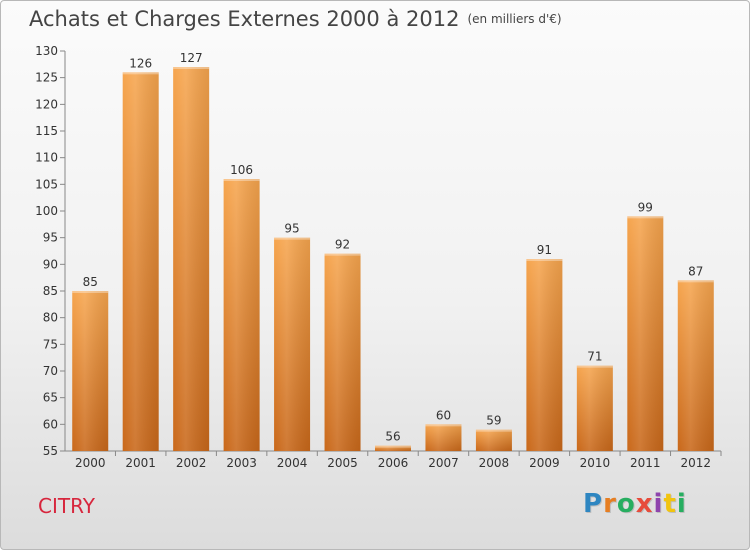  What do you see at coordinates (695, 463) in the screenshot?
I see `x-tick-label: 2012` at bounding box center [695, 463].